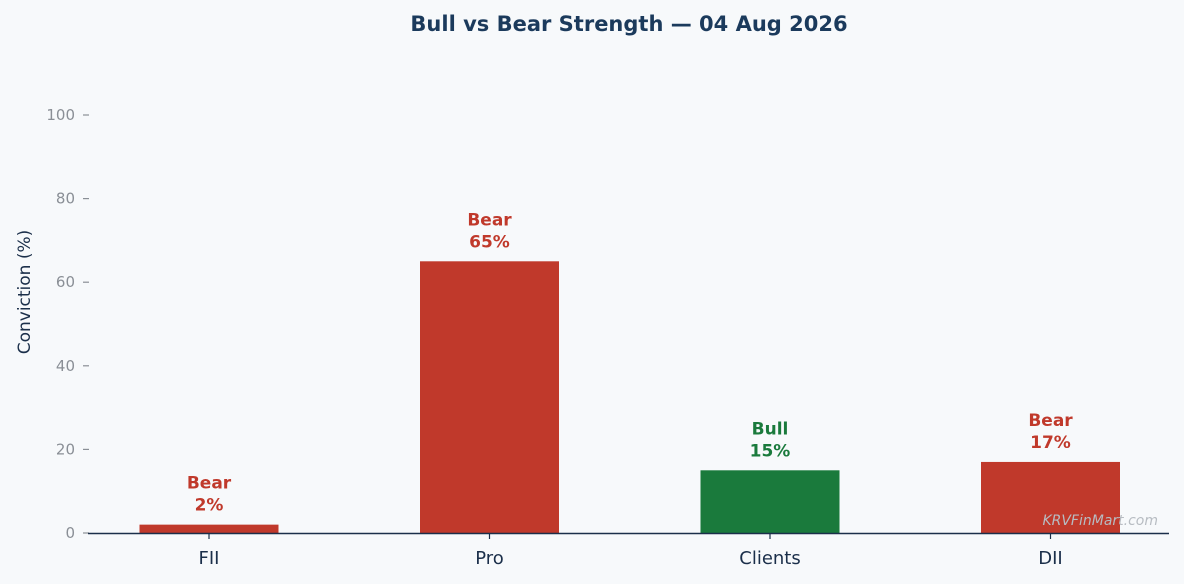 The height and width of the screenshot is (584, 1184). Describe the element at coordinates (770, 451) in the screenshot. I see `bar-value-label: 15%` at that location.